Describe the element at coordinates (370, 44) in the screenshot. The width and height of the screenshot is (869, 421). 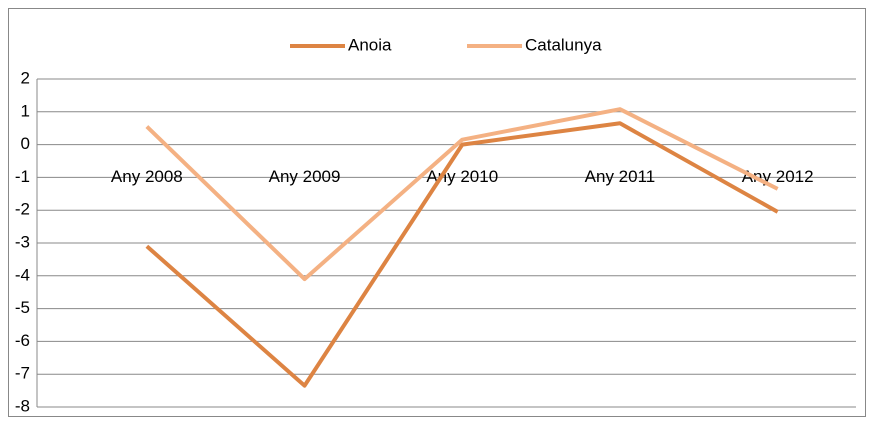
I see `legend-label: Anoia` at that location.